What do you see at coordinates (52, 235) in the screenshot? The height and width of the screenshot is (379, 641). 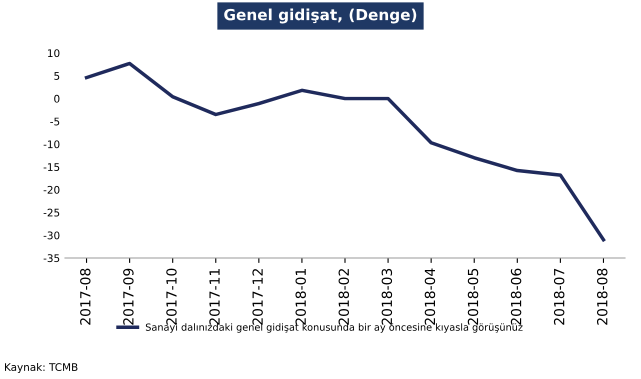 I see `y-tick-label: -30` at bounding box center [52, 235].